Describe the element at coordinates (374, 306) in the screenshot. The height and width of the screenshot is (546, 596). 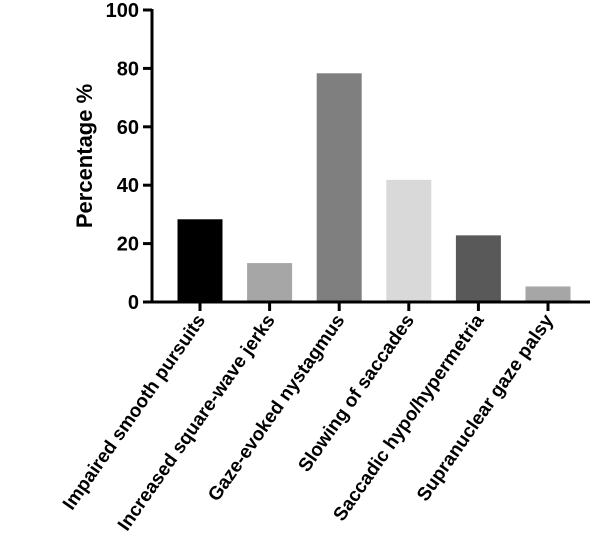
I see `x-ticks-group` at that location.